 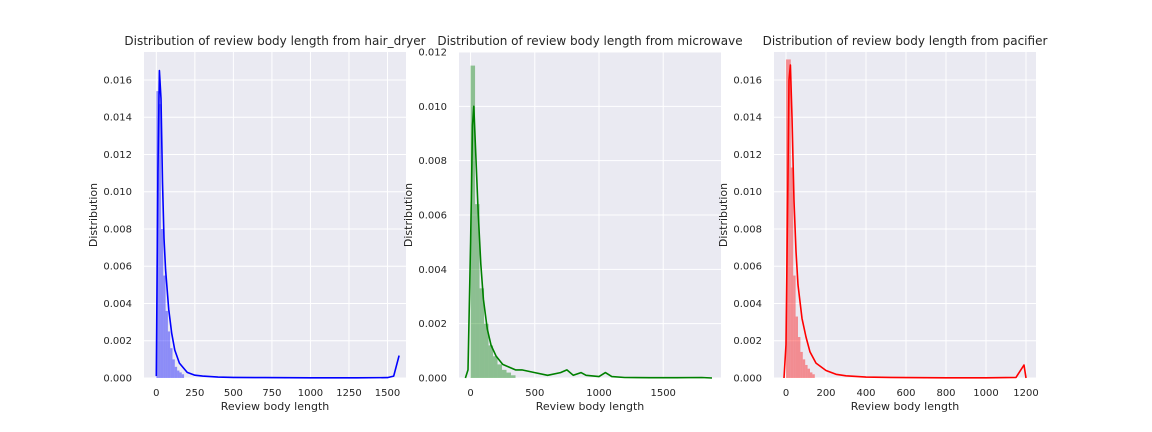 What do you see at coordinates (194, 393) in the screenshot?
I see `x-tick-label: 250` at bounding box center [194, 393].